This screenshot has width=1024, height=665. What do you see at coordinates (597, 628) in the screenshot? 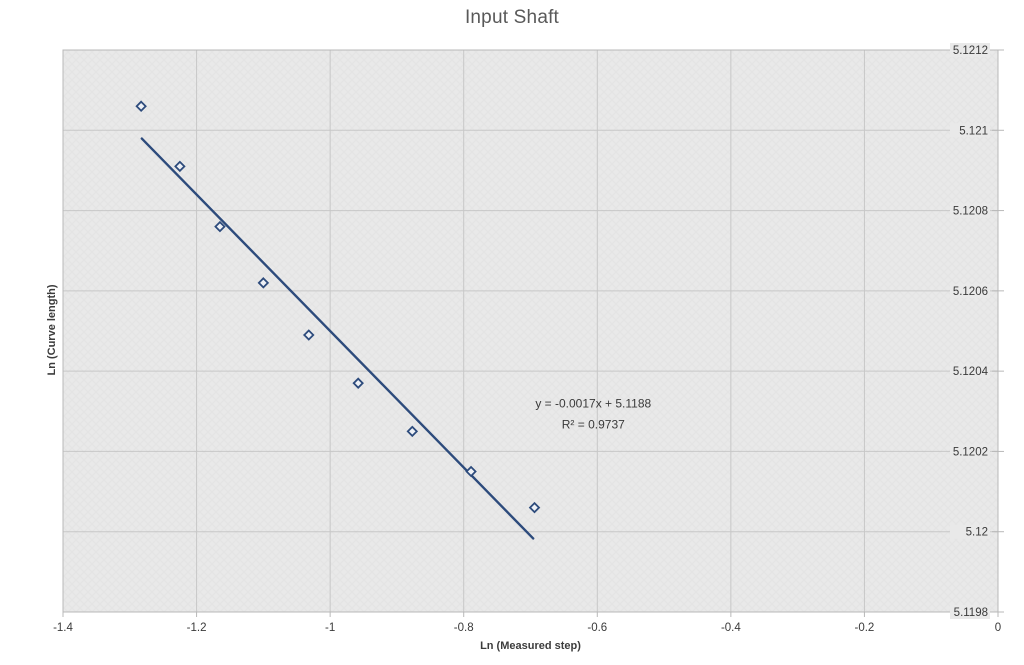
I see `x-tick-label: -0.6` at bounding box center [597, 628].